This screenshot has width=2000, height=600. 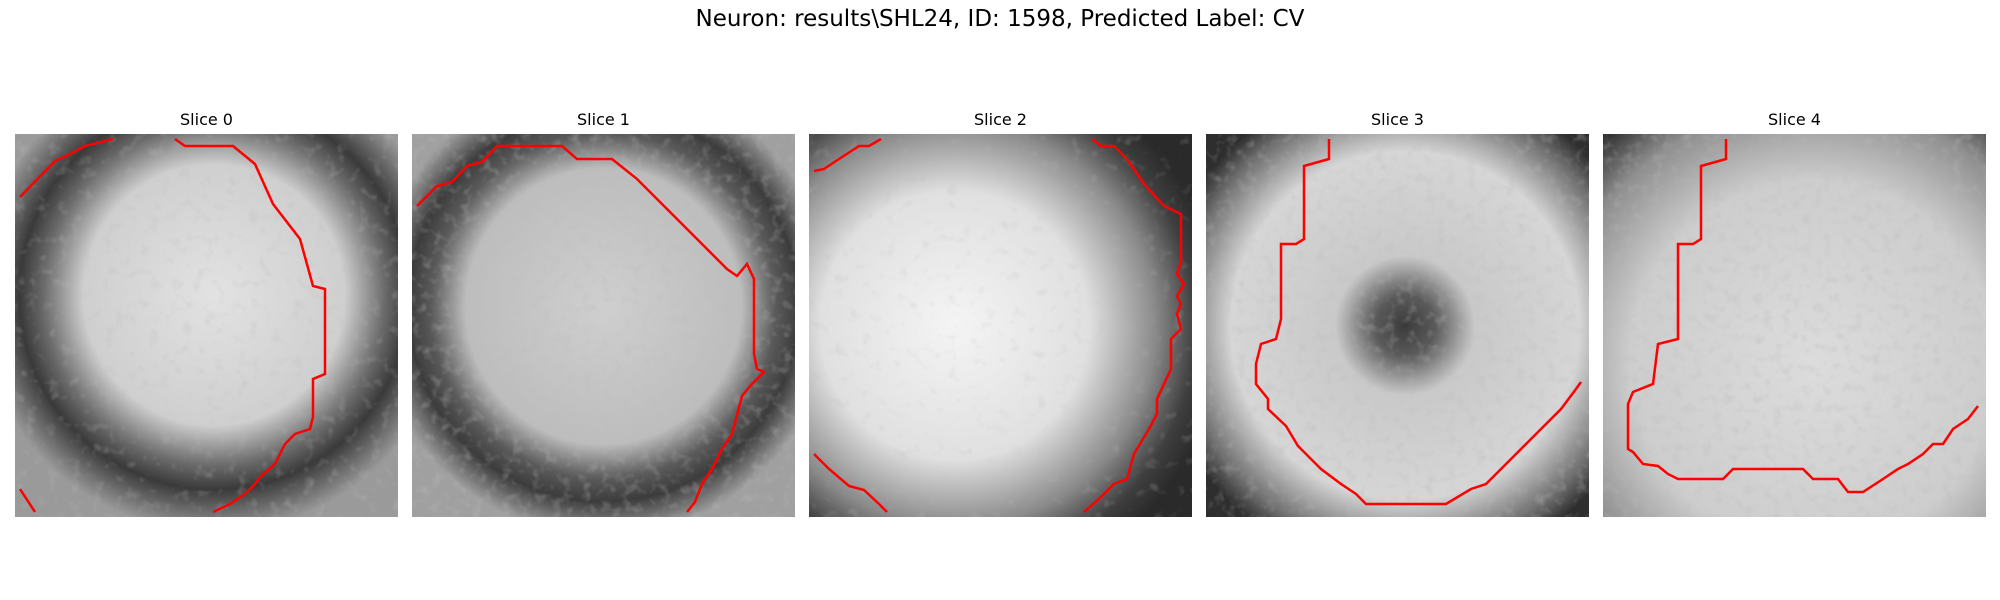 What do you see at coordinates (206, 119) in the screenshot?
I see `slice-title-0: Slice 0` at bounding box center [206, 119].